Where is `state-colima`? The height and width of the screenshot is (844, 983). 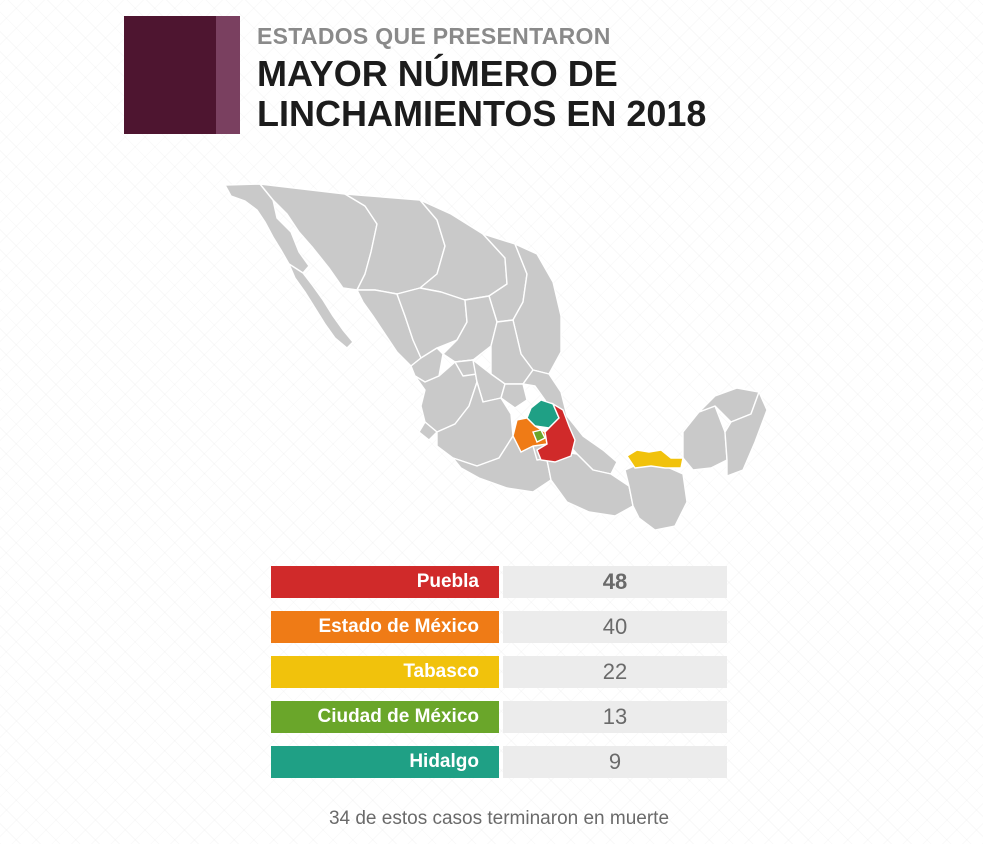 state-colima is located at coordinates (428, 431).